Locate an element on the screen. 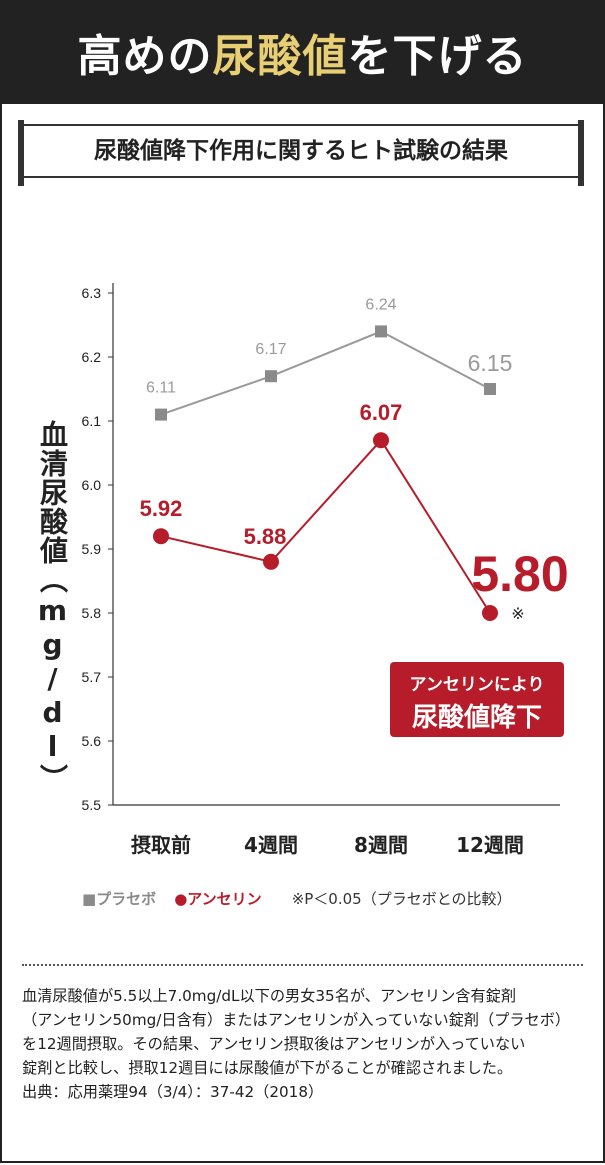 The width and height of the screenshot is (605, 1165). significance-mark: ※ is located at coordinates (517, 613).